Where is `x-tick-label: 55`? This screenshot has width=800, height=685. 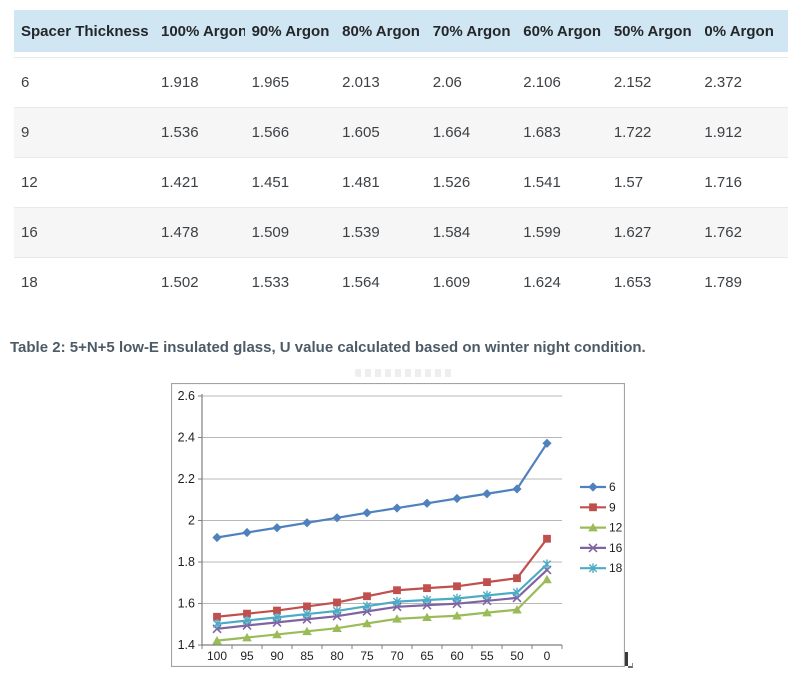
x-tick-label: 55 is located at coordinates (487, 656).